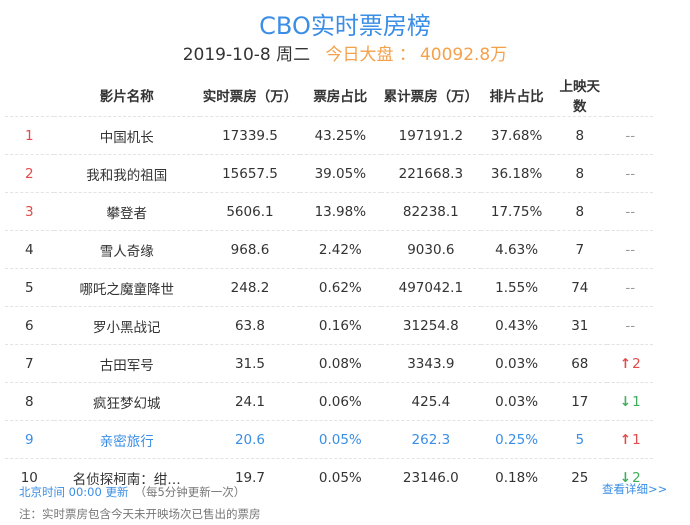  What do you see at coordinates (517, 211) in the screenshot?
I see `screening-cell: 17.75%` at bounding box center [517, 211].